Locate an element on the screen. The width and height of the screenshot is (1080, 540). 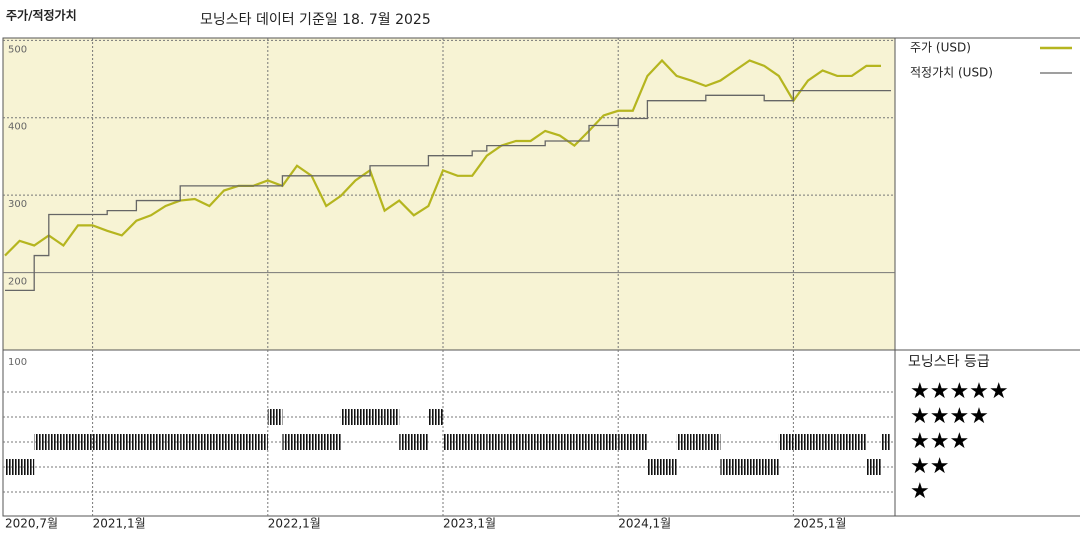
x-tick-label: 2025,1월 is located at coordinates (819, 524).